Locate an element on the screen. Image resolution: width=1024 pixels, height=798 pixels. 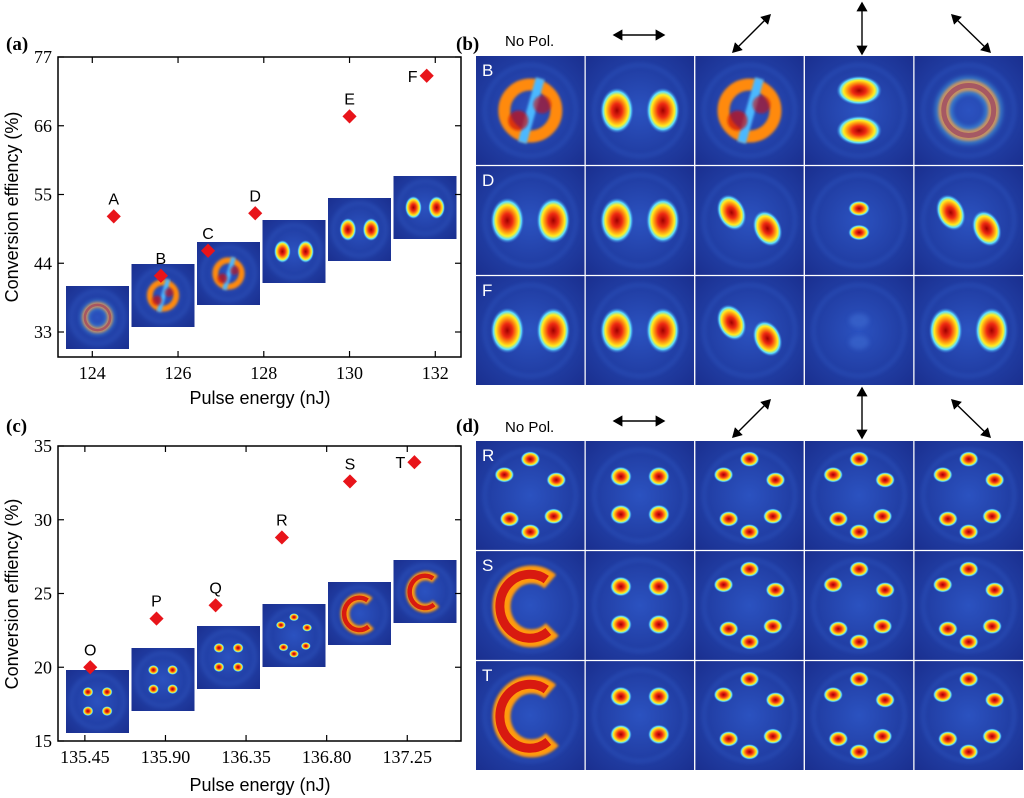
xtick-label: 135.90 is located at coordinates (166, 757).